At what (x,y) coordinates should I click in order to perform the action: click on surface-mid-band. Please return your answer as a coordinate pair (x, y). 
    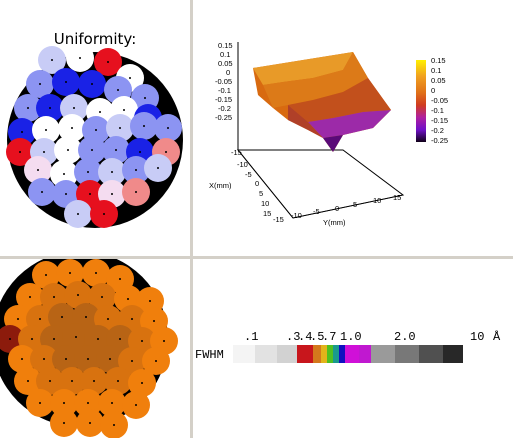
    Looking at the image, I should click on (315, 80).